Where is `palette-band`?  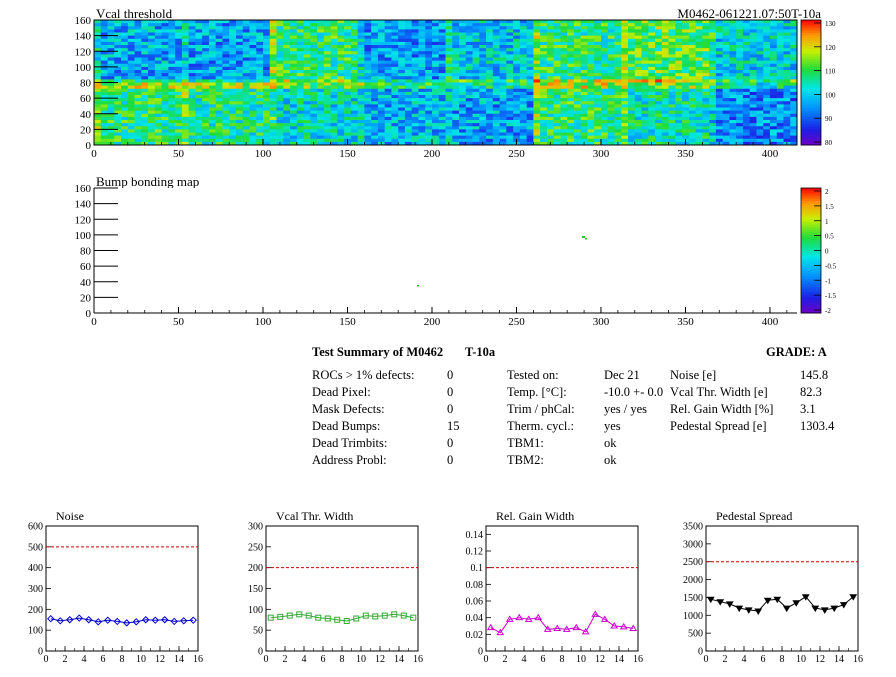
palette-band is located at coordinates (811, 29).